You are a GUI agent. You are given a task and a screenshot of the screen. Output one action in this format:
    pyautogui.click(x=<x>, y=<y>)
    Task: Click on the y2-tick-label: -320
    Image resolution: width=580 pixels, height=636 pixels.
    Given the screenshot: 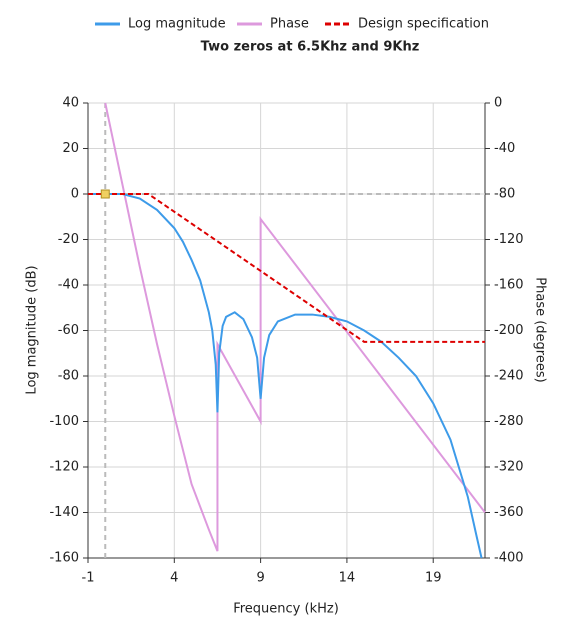 What is the action you would take?
    pyautogui.click(x=509, y=467)
    